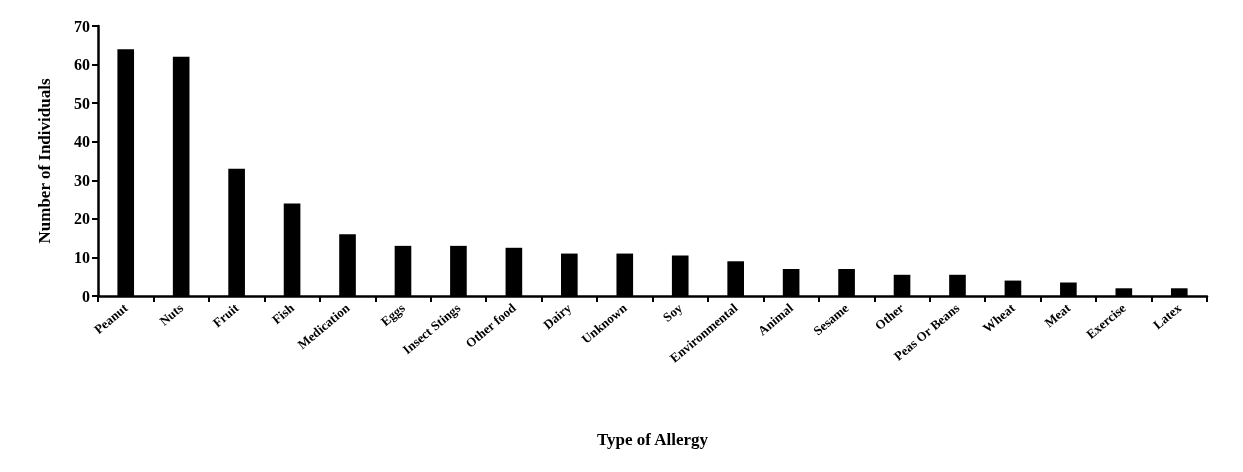 The image size is (1243, 472). What do you see at coordinates (171, 314) in the screenshot?
I see `x-tick-label: Nuts` at bounding box center [171, 314].